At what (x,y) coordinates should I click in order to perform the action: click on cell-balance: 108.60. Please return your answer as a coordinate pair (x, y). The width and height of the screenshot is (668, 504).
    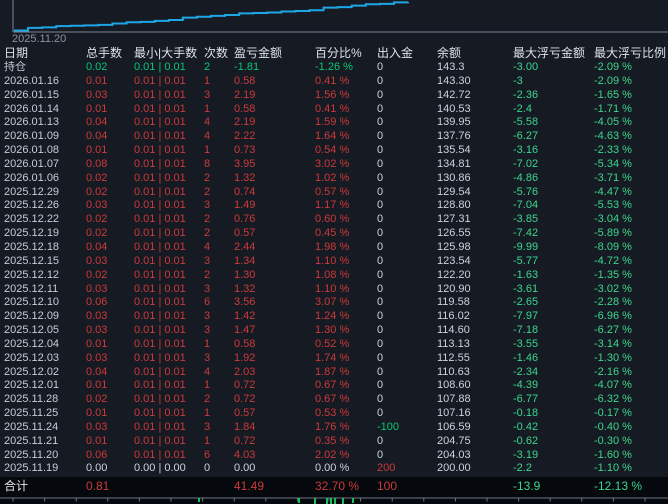
    Looking at the image, I should click on (454, 385).